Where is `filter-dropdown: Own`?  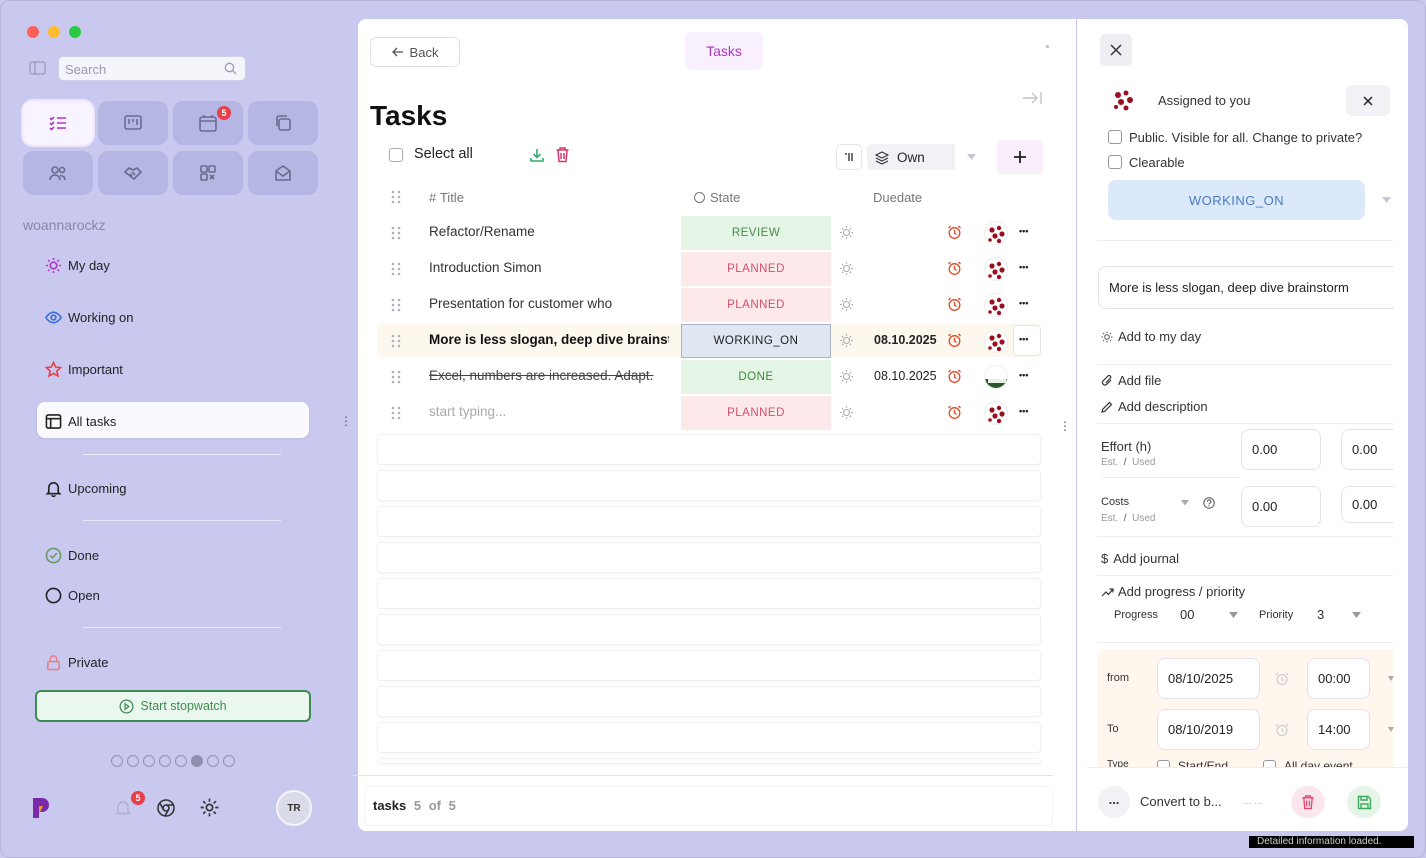 filter-dropdown: Own is located at coordinates (927, 157).